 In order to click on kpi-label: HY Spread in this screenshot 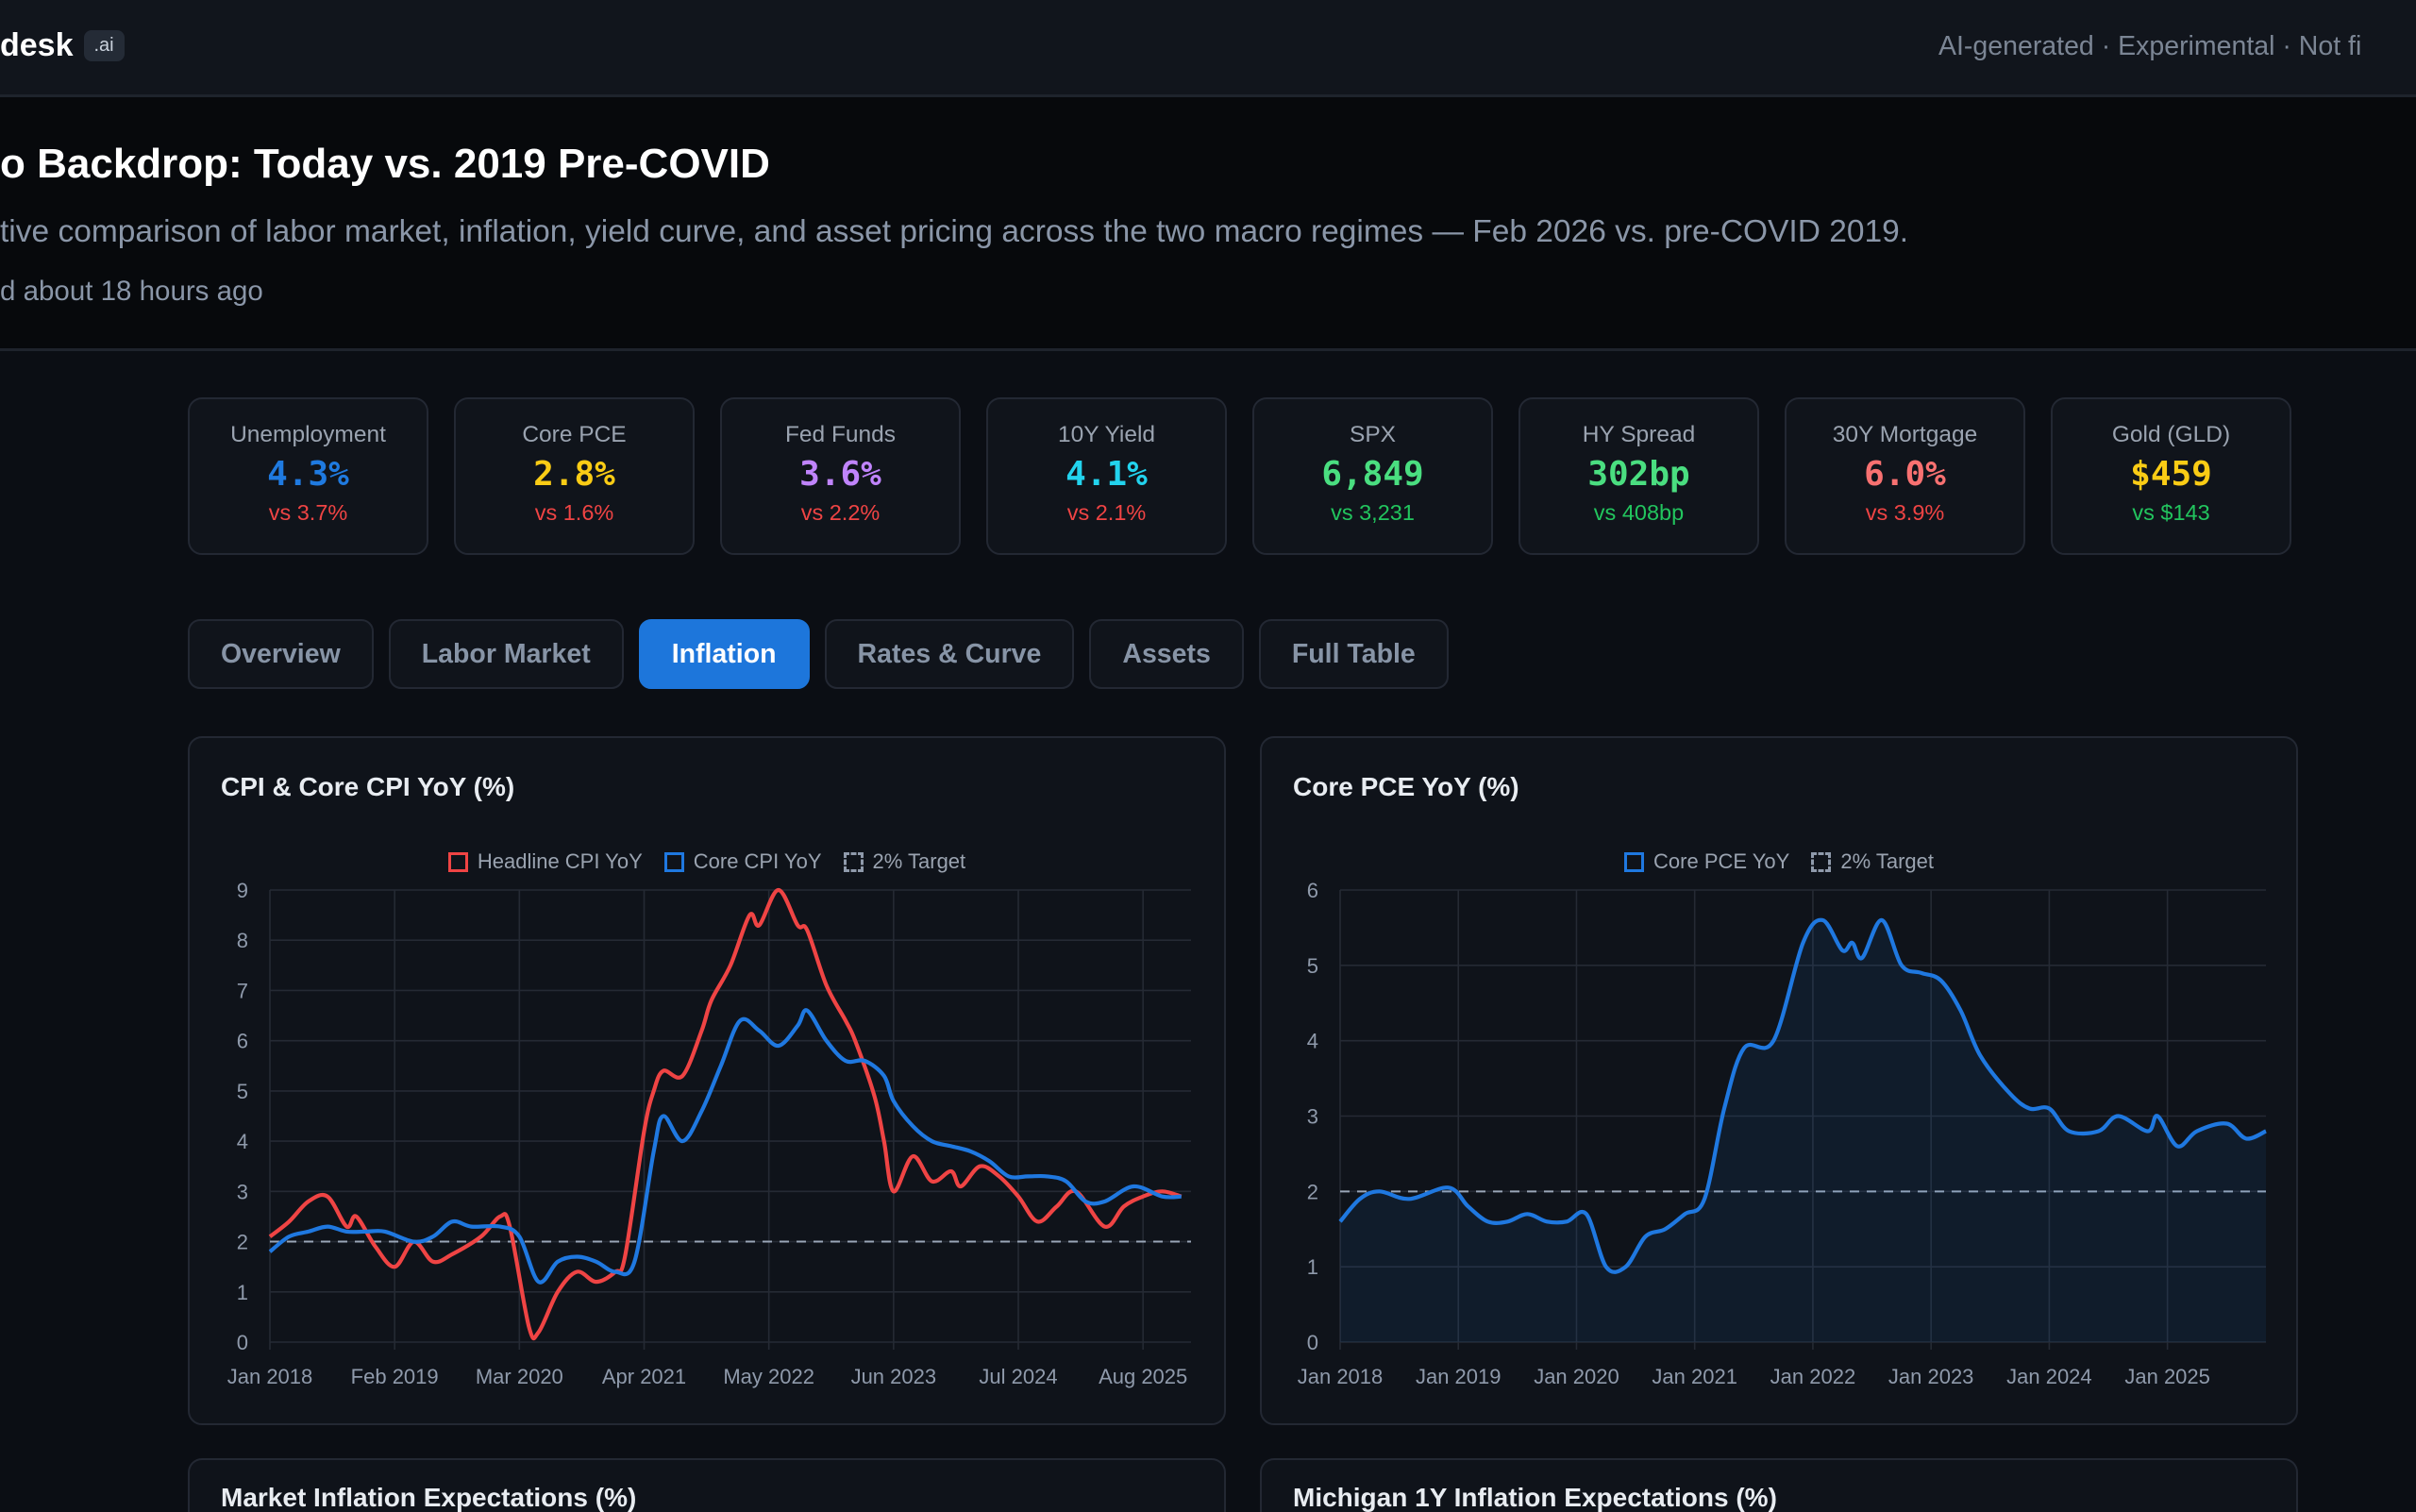, I will do `click(1639, 434)`.